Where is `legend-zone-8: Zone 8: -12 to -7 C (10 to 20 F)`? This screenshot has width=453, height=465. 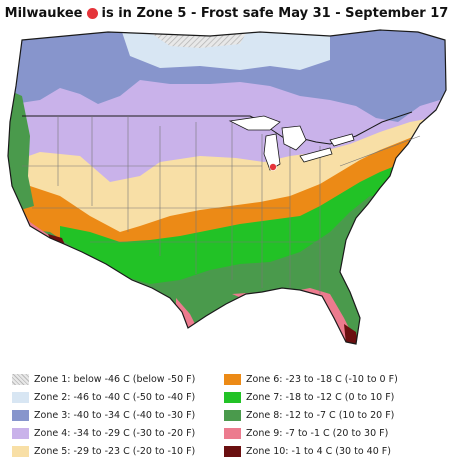 legend-zone-8: Zone 8: -12 to -7 C (10 to 20 F) is located at coordinates (309, 415).